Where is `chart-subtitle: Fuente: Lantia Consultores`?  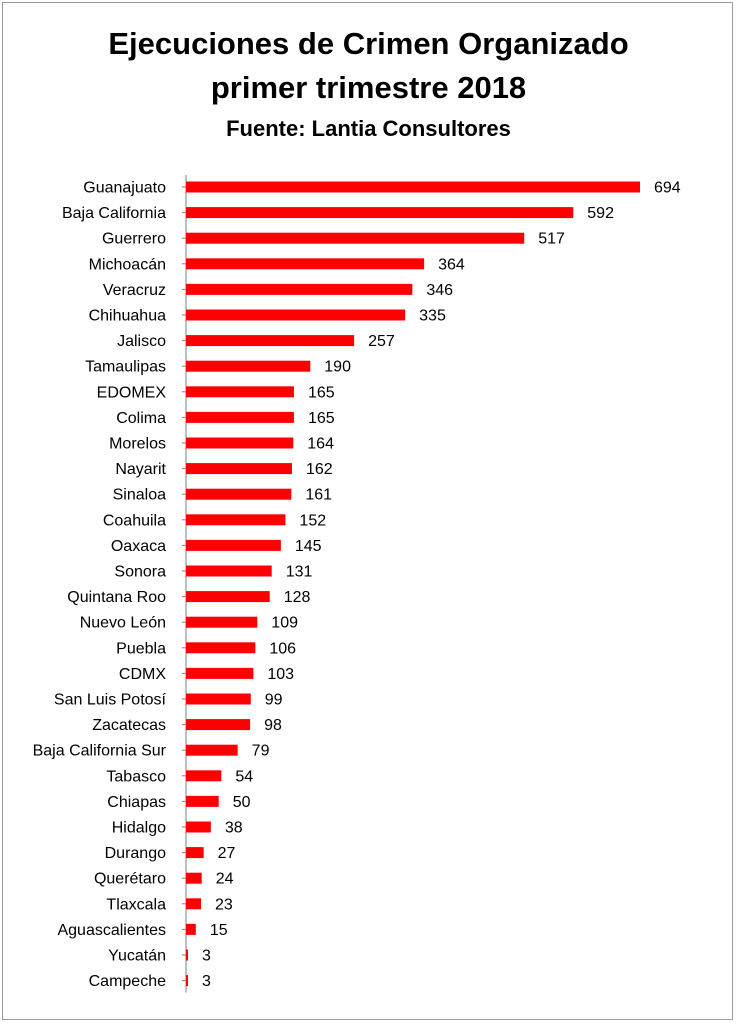
chart-subtitle: Fuente: Lantia Consultores is located at coordinates (368, 128).